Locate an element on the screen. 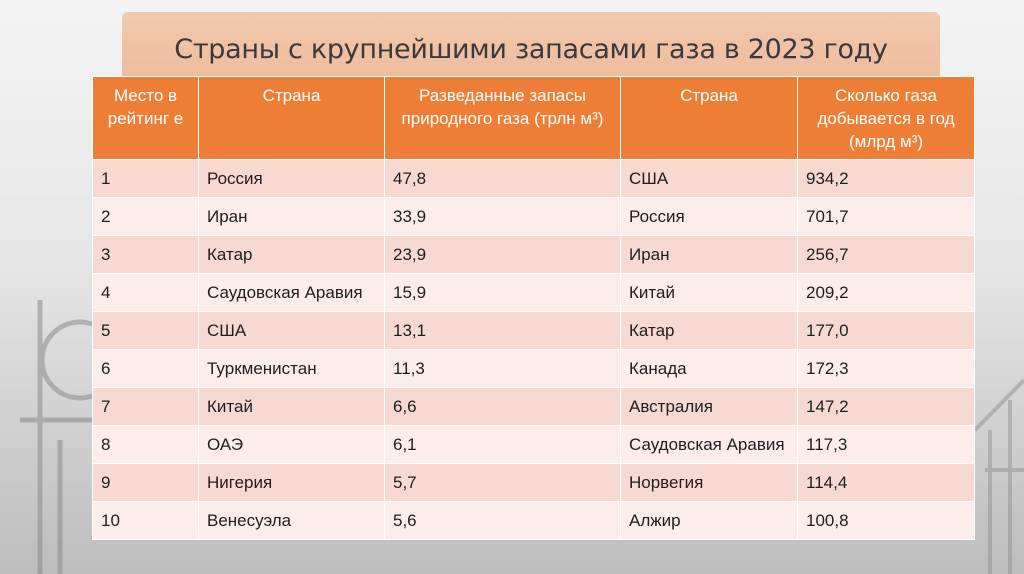  header-rank: Место в рейтинг е is located at coordinates (145, 118).